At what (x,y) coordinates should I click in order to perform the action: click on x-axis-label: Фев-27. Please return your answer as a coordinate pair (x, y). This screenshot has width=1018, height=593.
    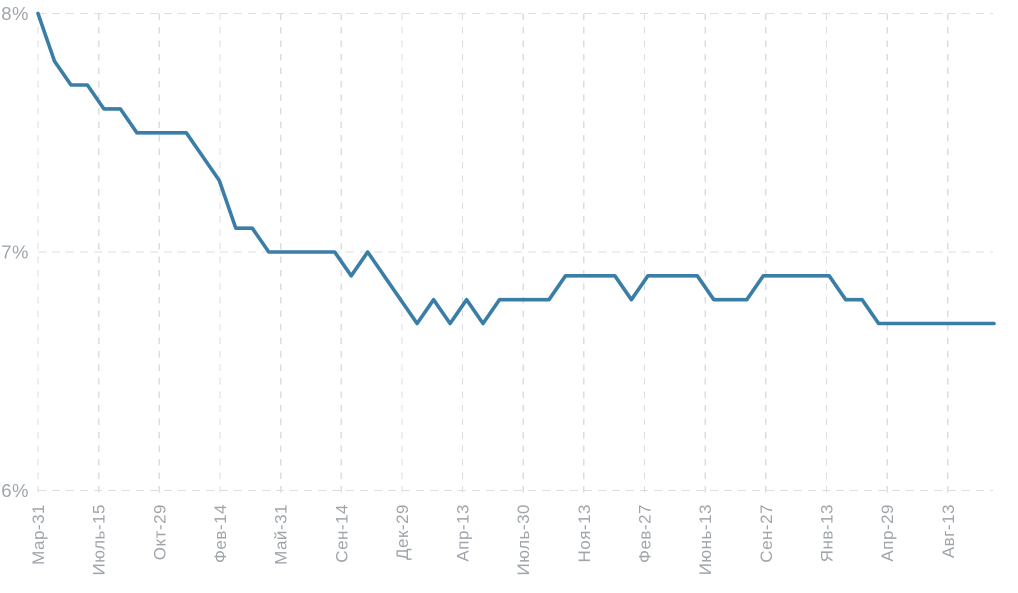
    Looking at the image, I should click on (645, 533).